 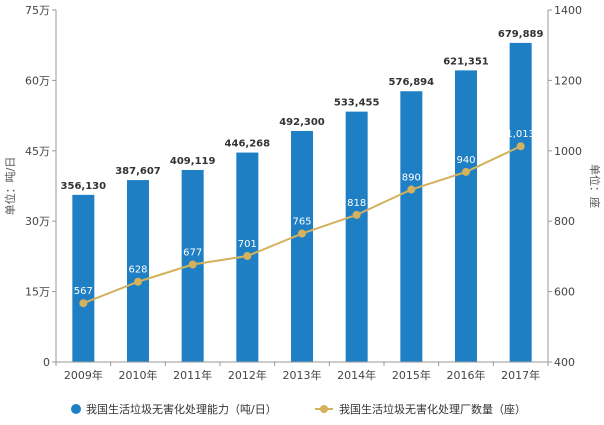 What do you see at coordinates (412, 82) in the screenshot?
I see `bar-value-label: 576,894` at bounding box center [412, 82].